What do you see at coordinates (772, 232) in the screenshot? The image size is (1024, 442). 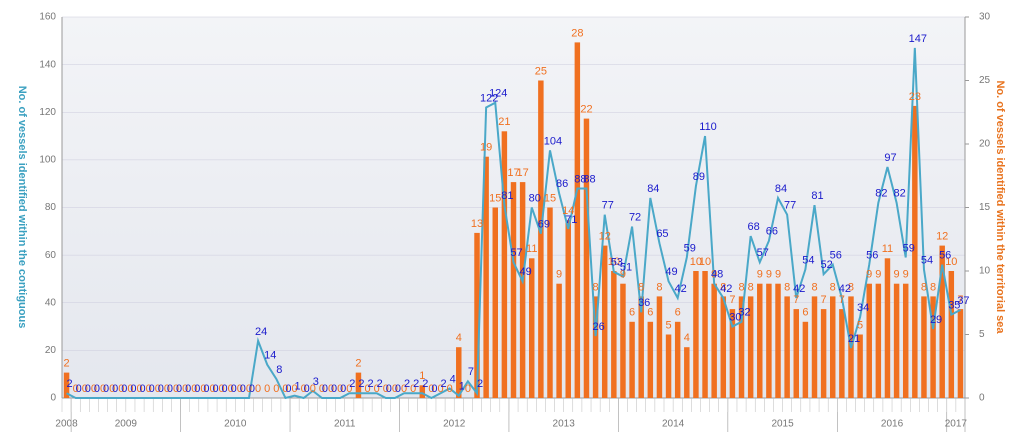 I see `line-value-label: 66` at bounding box center [772, 232].